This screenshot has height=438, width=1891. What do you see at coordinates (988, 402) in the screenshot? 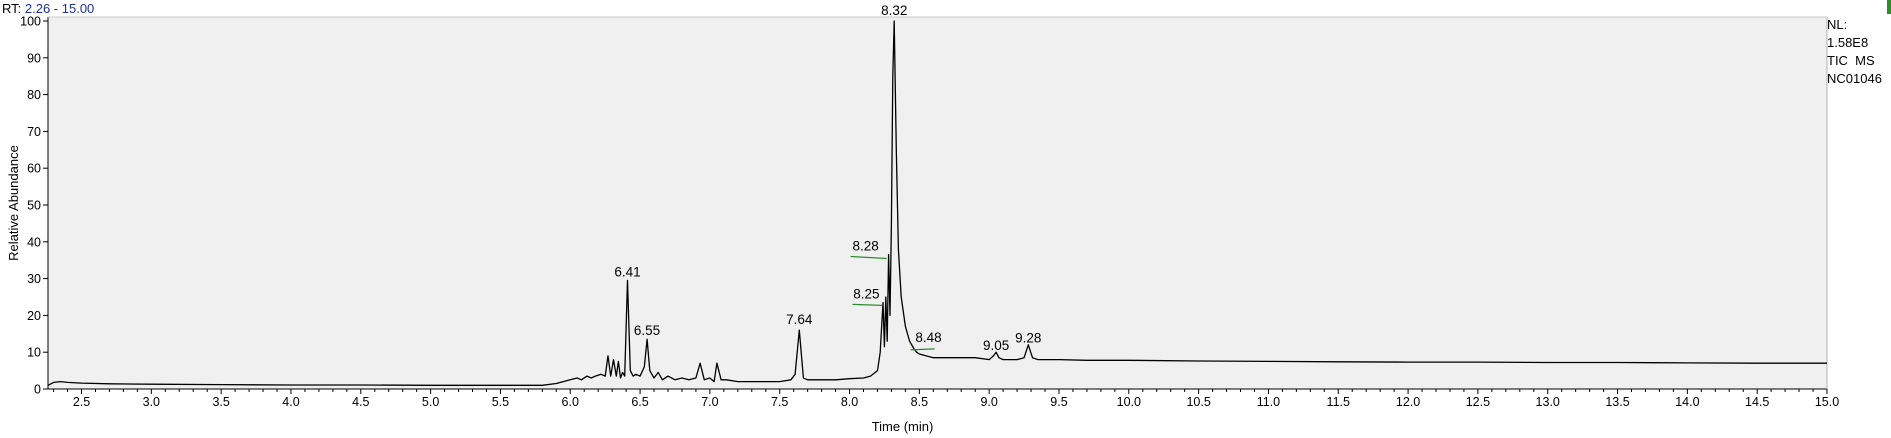
I see `x-tick-label: 9.0` at bounding box center [988, 402].